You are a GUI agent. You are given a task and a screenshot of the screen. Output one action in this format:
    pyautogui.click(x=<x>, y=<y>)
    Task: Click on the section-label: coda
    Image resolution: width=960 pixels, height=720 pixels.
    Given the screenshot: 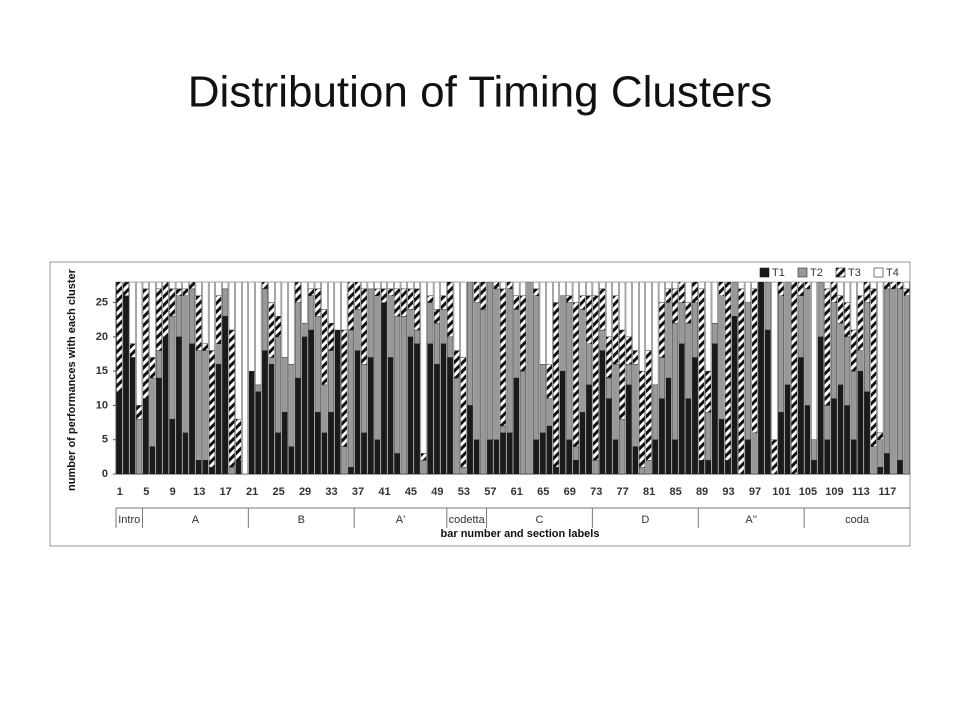 What is the action you would take?
    pyautogui.click(x=857, y=520)
    